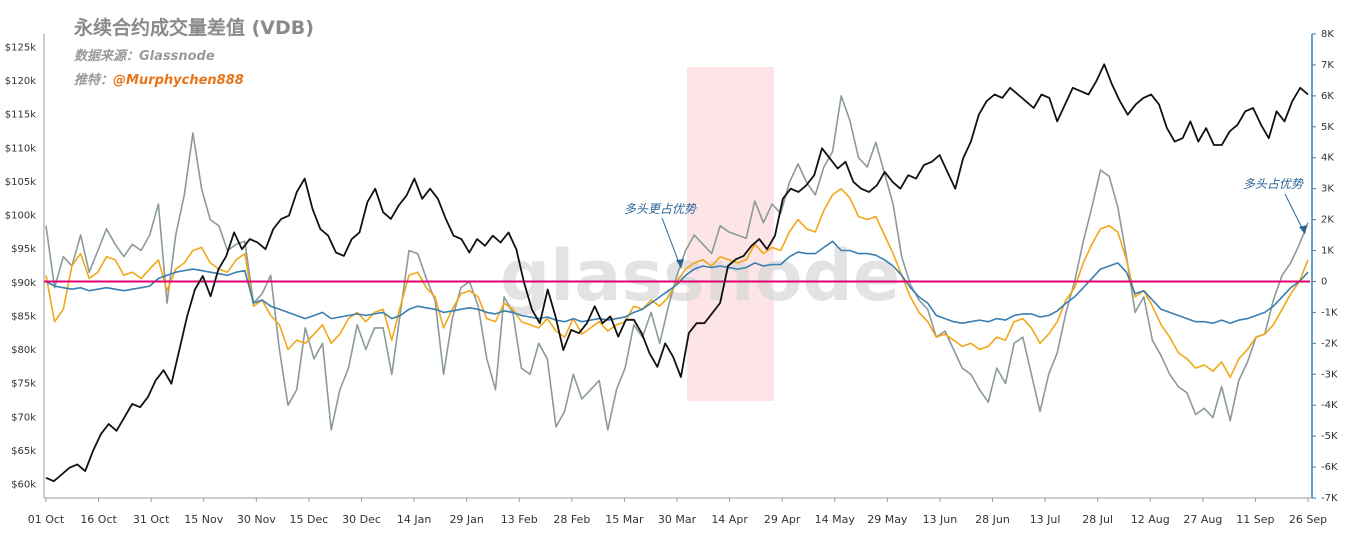 Image resolution: width=1358 pixels, height=548 pixels. What do you see at coordinates (1327, 220) in the screenshot?
I see `right-tick-label: 2K` at bounding box center [1327, 220].